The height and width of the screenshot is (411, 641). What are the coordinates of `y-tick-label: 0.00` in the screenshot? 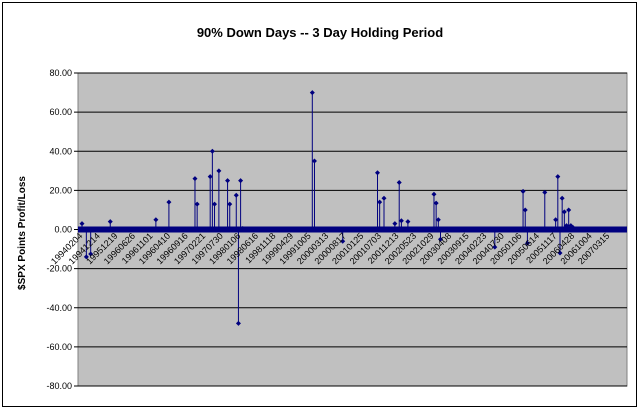 It's located at (63, 230).